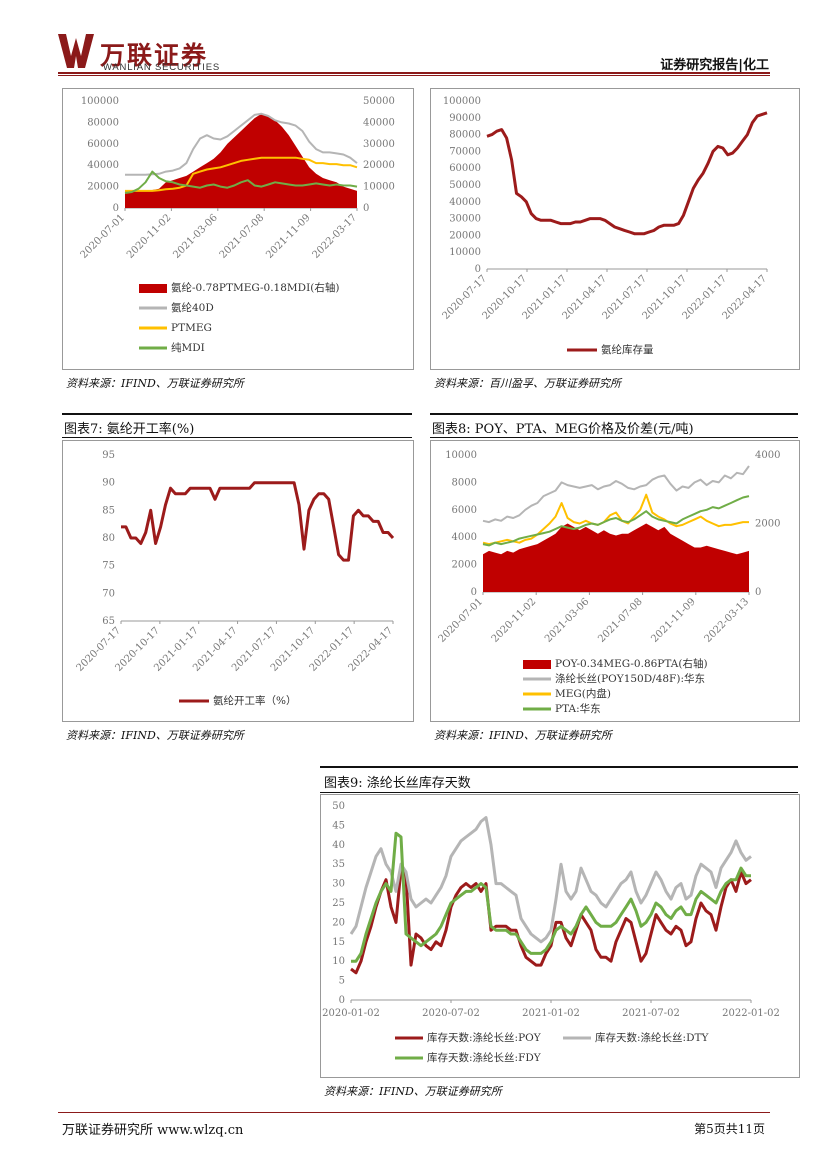 The width and height of the screenshot is (827, 1169). What do you see at coordinates (108, 510) in the screenshot?
I see `y-left-tick-label: 85` at bounding box center [108, 510].